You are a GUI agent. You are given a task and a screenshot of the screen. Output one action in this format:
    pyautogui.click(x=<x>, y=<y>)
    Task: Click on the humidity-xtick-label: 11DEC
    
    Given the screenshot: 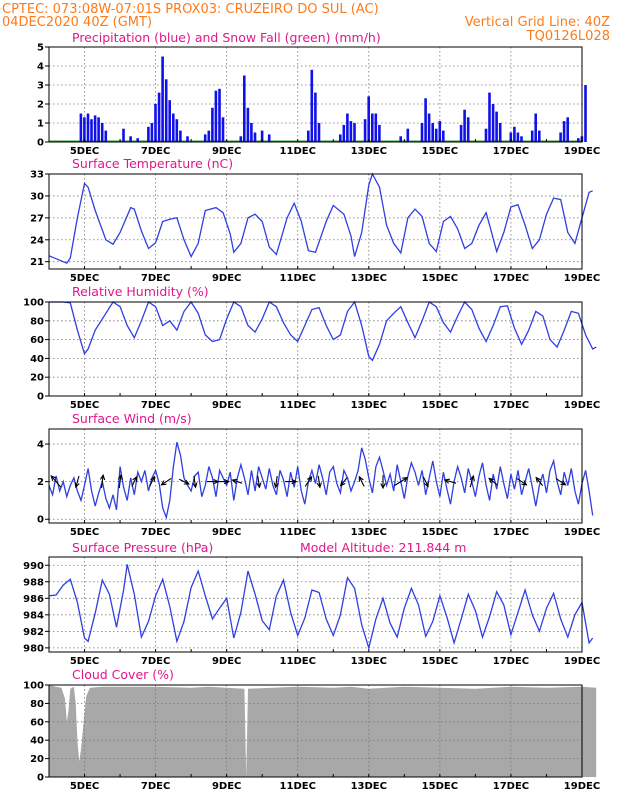 What is the action you would take?
    pyautogui.click(x=298, y=405)
    